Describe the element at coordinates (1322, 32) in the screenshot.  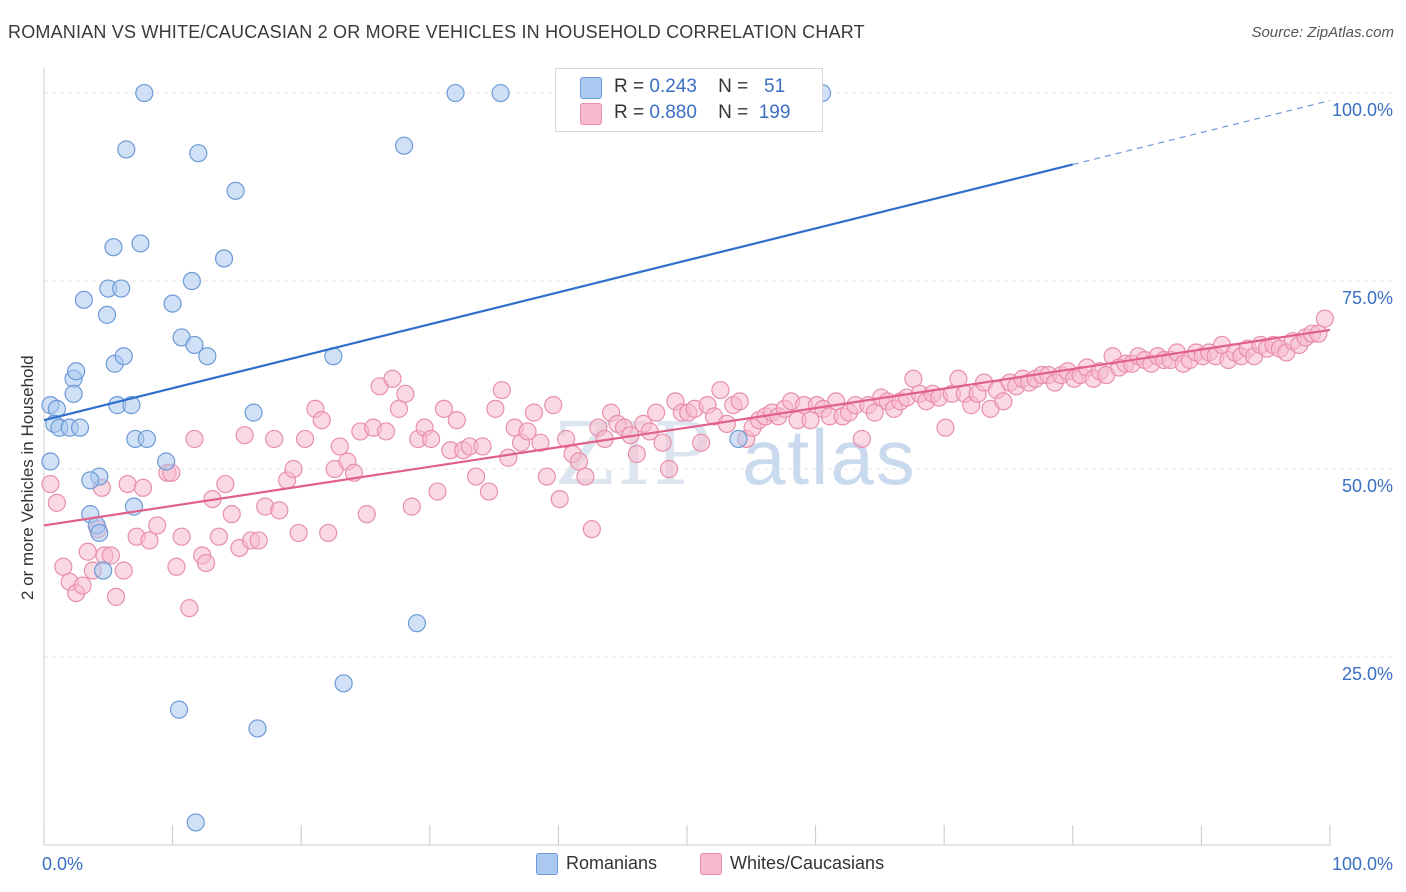
I see `chart-source: Source: ZipAtlas.com` at that location.